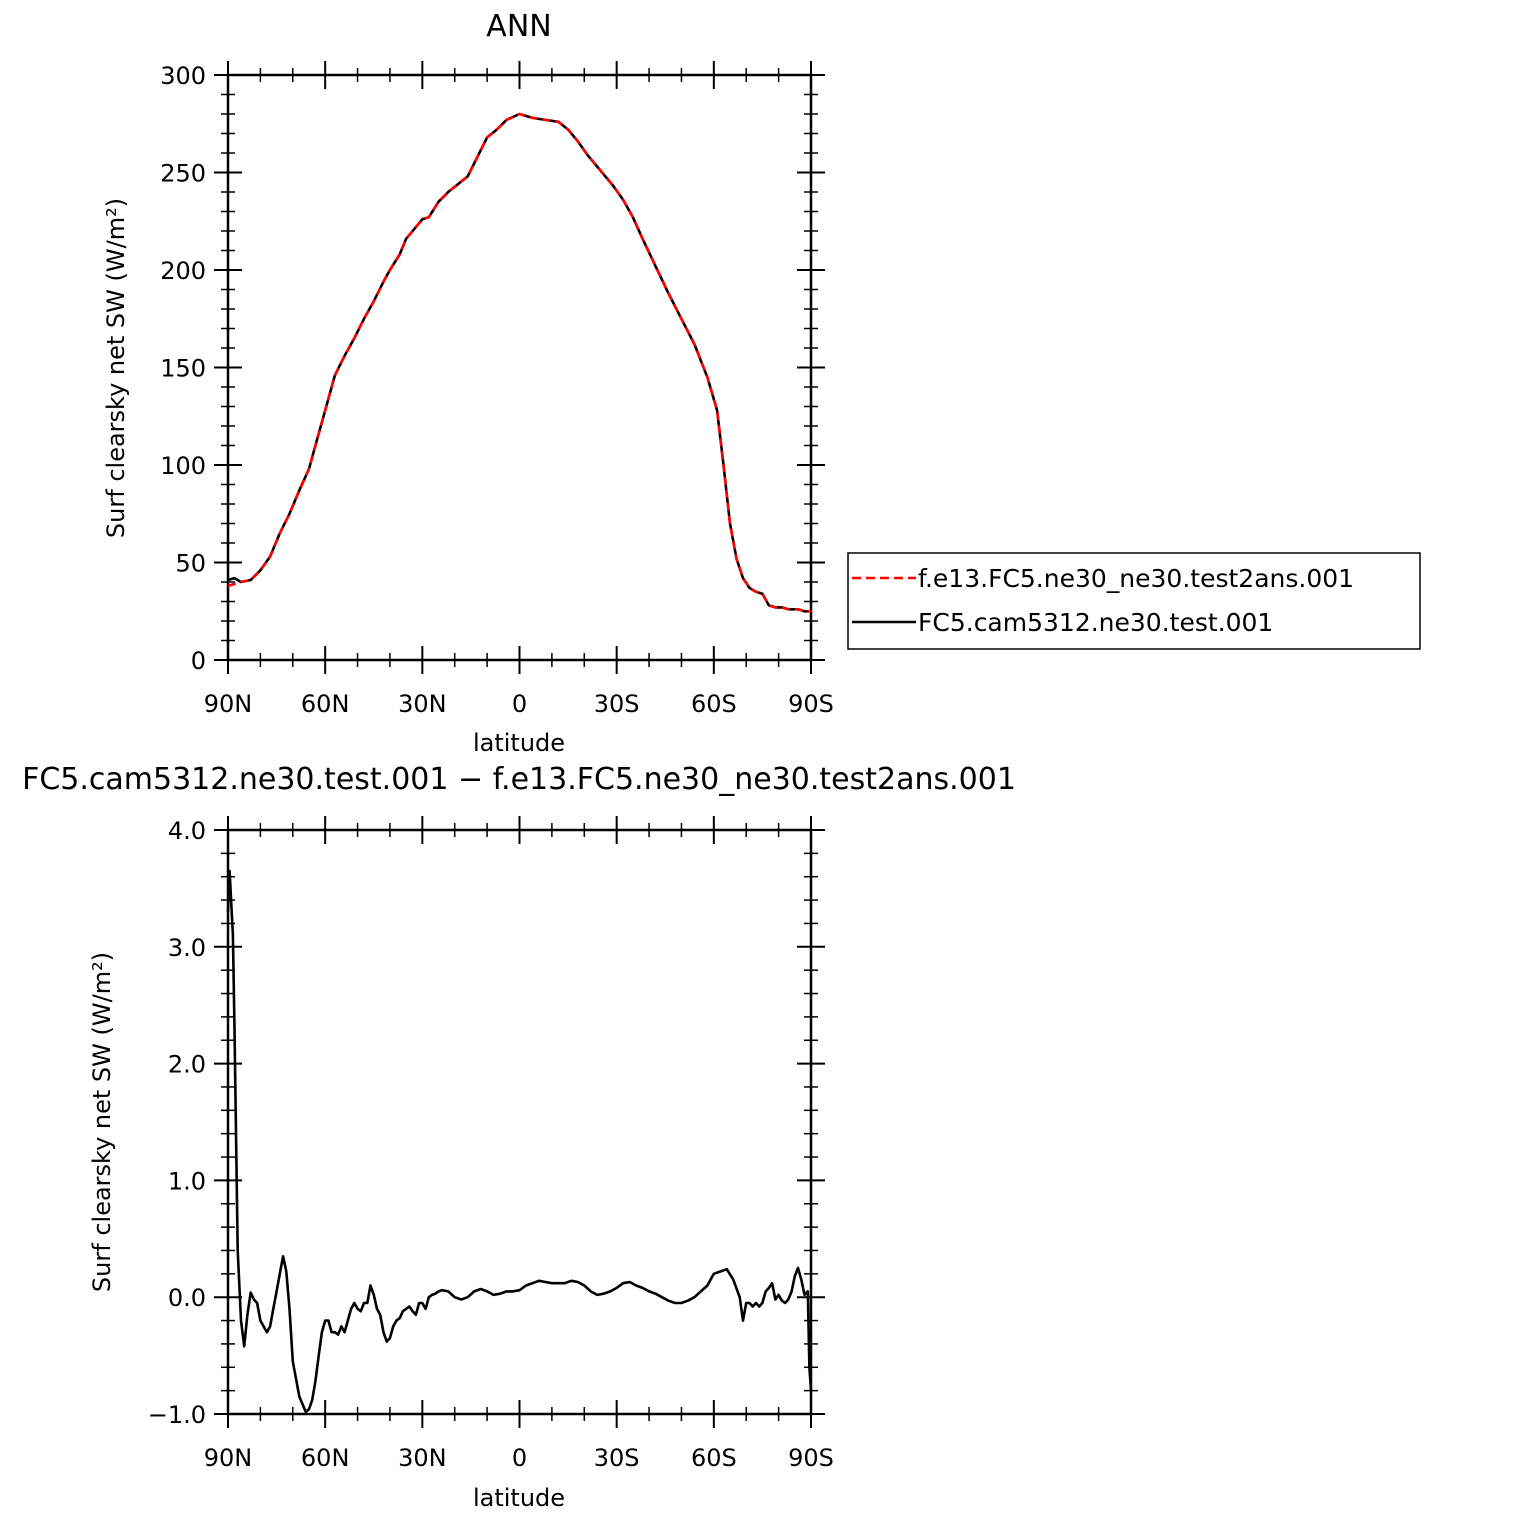 Image resolution: width=1519 pixels, height=1519 pixels. Describe the element at coordinates (190, 564) in the screenshot. I see `y-tick-label: 50` at that location.